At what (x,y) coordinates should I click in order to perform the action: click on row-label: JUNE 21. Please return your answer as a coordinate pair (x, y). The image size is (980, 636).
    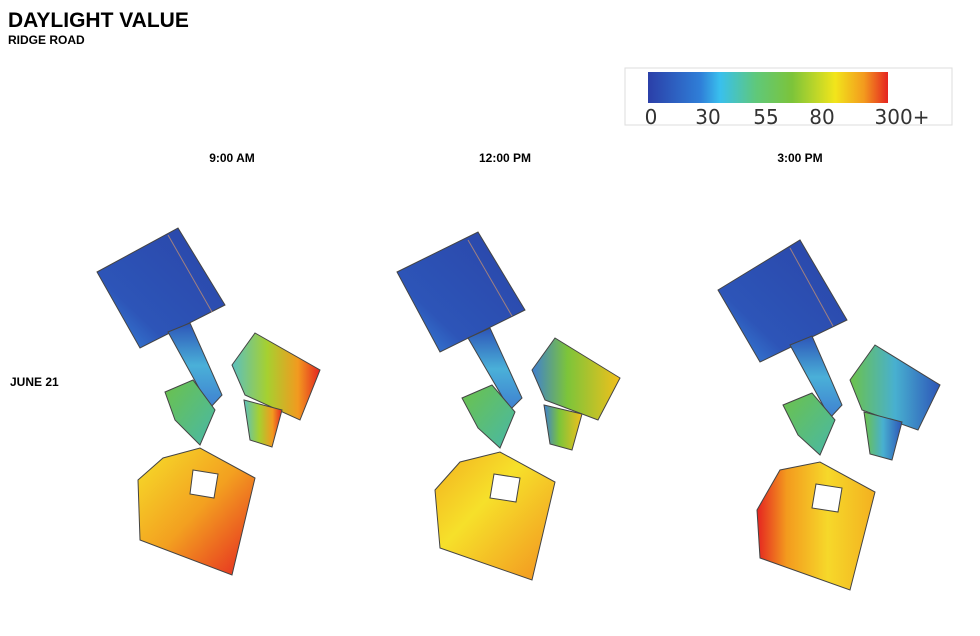
    Looking at the image, I should click on (34, 382).